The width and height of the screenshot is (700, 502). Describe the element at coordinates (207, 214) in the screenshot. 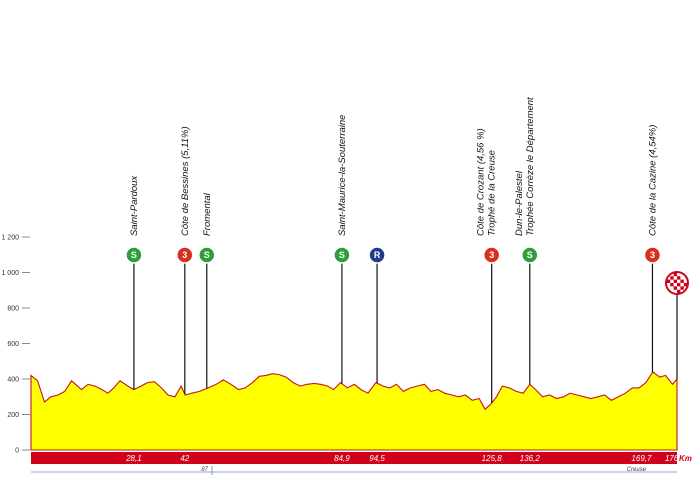

I see `waypoint-name: Fromental` at that location.